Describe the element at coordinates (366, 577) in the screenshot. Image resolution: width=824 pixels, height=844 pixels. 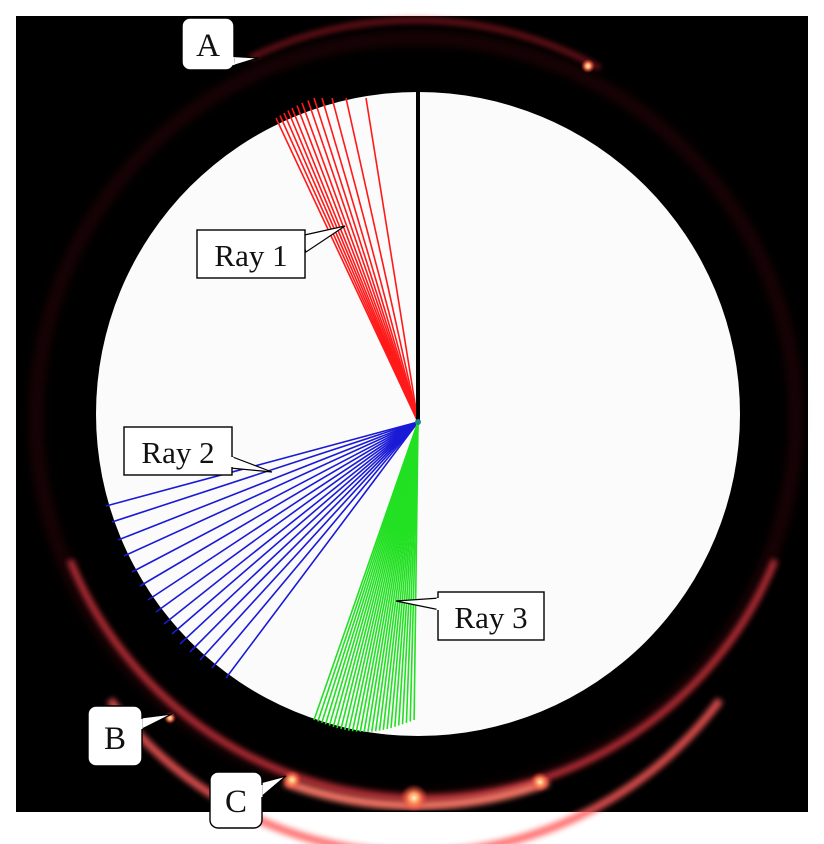
I see `ray-3-fan` at that location.